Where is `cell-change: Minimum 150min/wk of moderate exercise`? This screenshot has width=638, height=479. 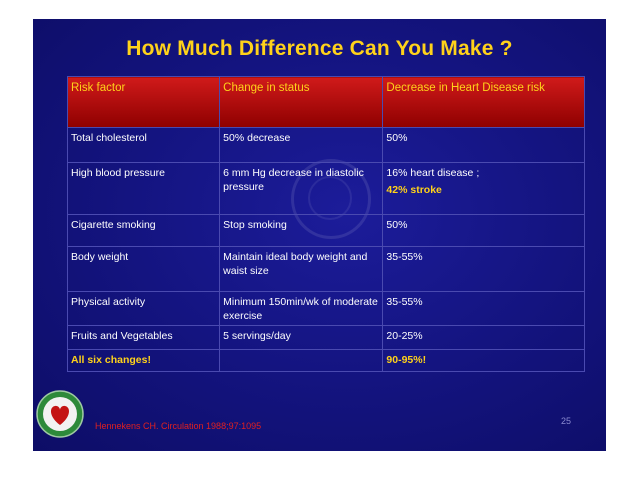
cell-change: Minimum 150min/wk of moderate exercise is located at coordinates (301, 308).